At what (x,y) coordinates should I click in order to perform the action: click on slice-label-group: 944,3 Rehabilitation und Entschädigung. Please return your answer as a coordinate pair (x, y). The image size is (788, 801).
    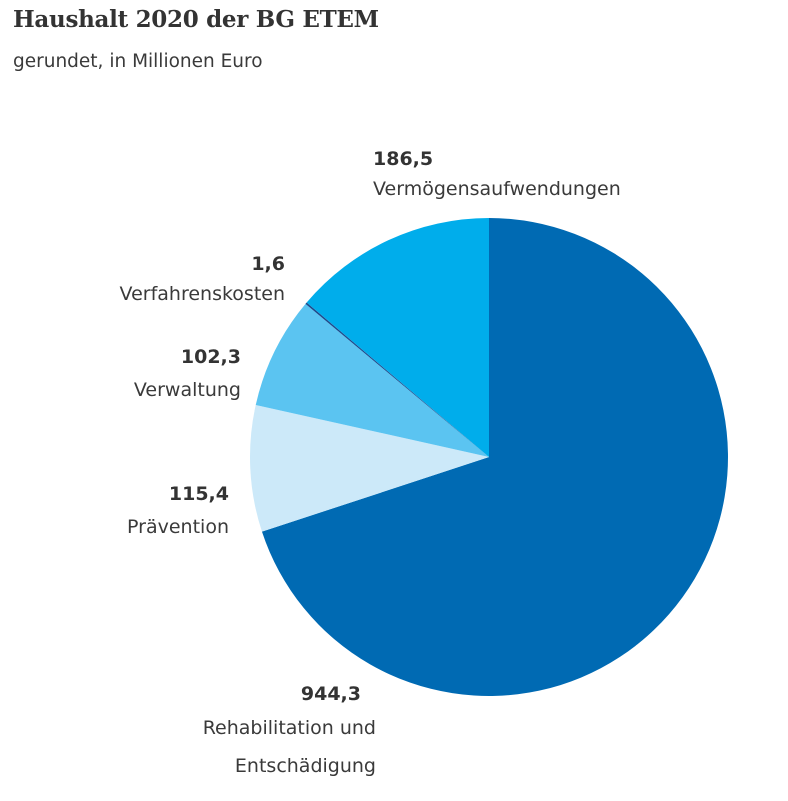
    Looking at the image, I should click on (289, 730).